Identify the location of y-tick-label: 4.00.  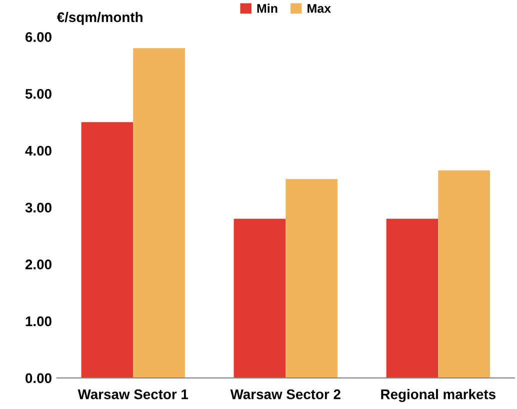
(38, 151).